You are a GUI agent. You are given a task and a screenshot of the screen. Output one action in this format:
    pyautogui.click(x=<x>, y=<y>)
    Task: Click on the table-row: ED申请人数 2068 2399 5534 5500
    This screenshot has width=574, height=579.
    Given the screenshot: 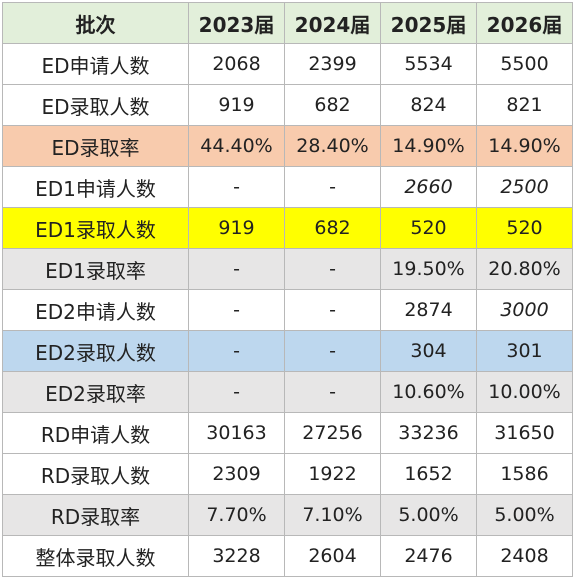 What is the action you would take?
    pyautogui.click(x=287, y=64)
    